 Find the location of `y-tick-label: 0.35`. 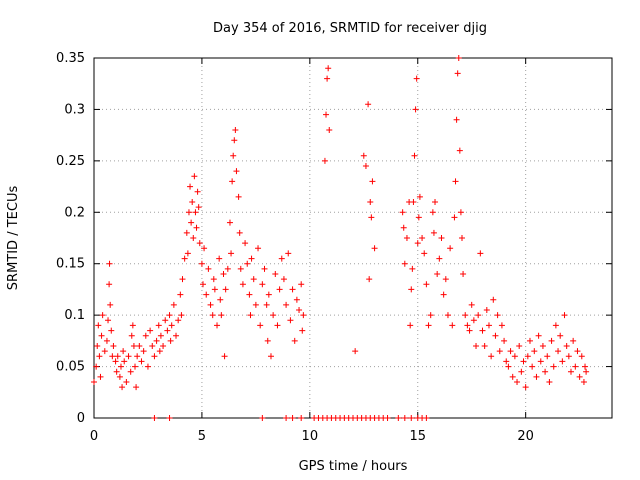

y-tick-label: 0.35 is located at coordinates (70, 58).